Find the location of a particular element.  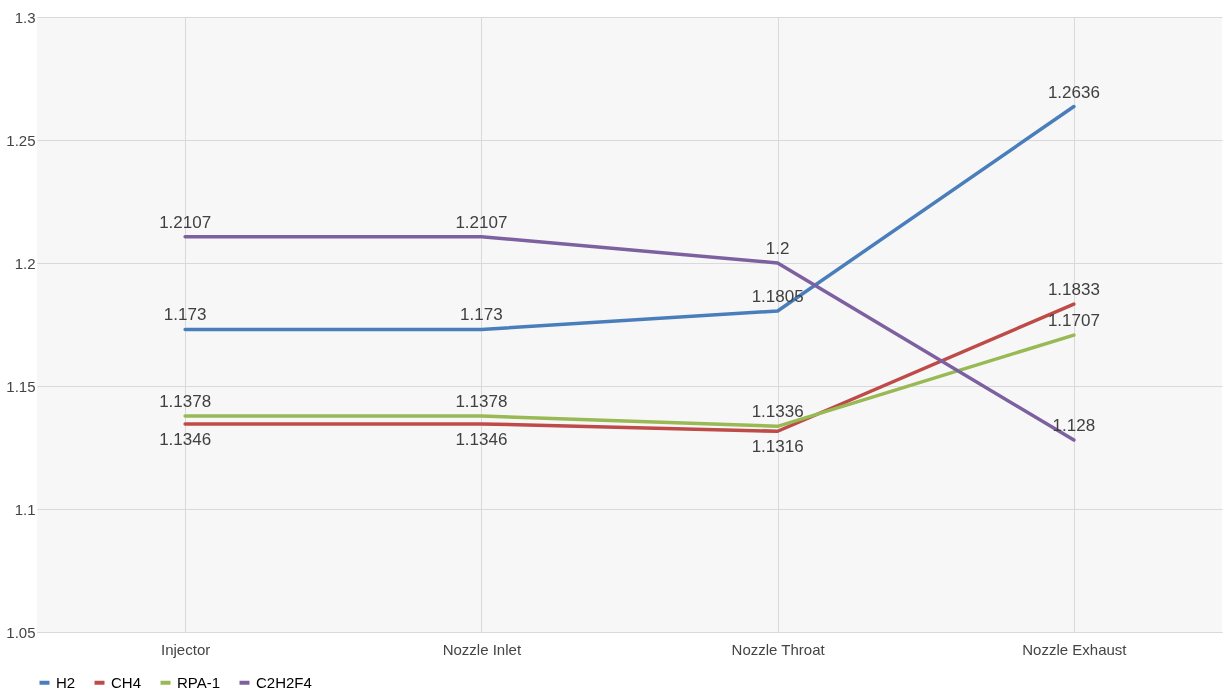

x-tick-label: Nozzle Throat is located at coordinates (778, 649).